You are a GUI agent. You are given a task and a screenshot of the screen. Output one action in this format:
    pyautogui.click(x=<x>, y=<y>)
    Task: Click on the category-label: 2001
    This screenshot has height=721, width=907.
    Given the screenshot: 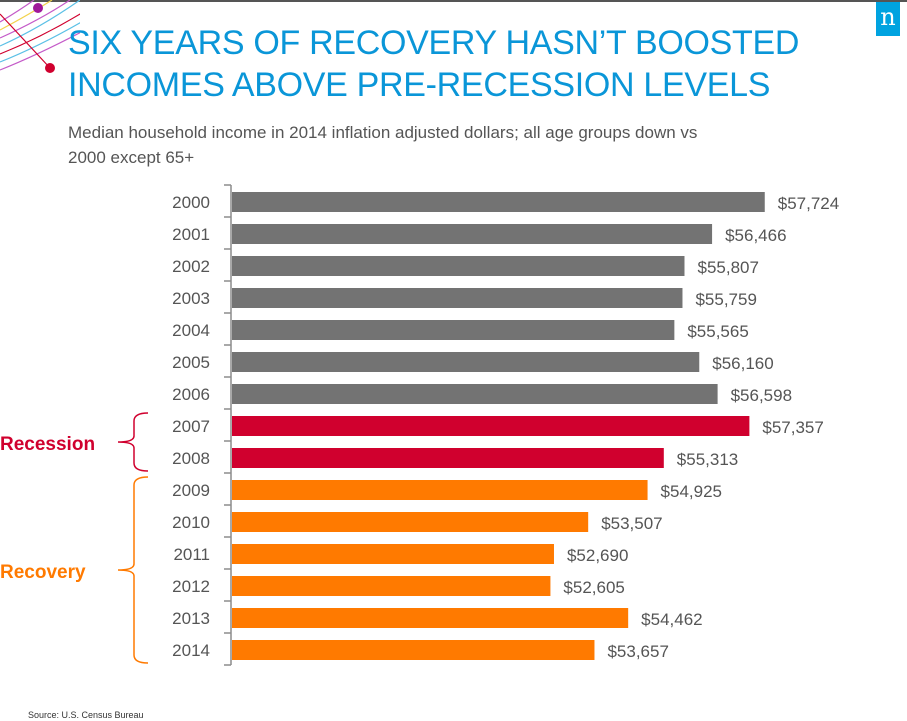 What is the action you would take?
    pyautogui.click(x=191, y=234)
    